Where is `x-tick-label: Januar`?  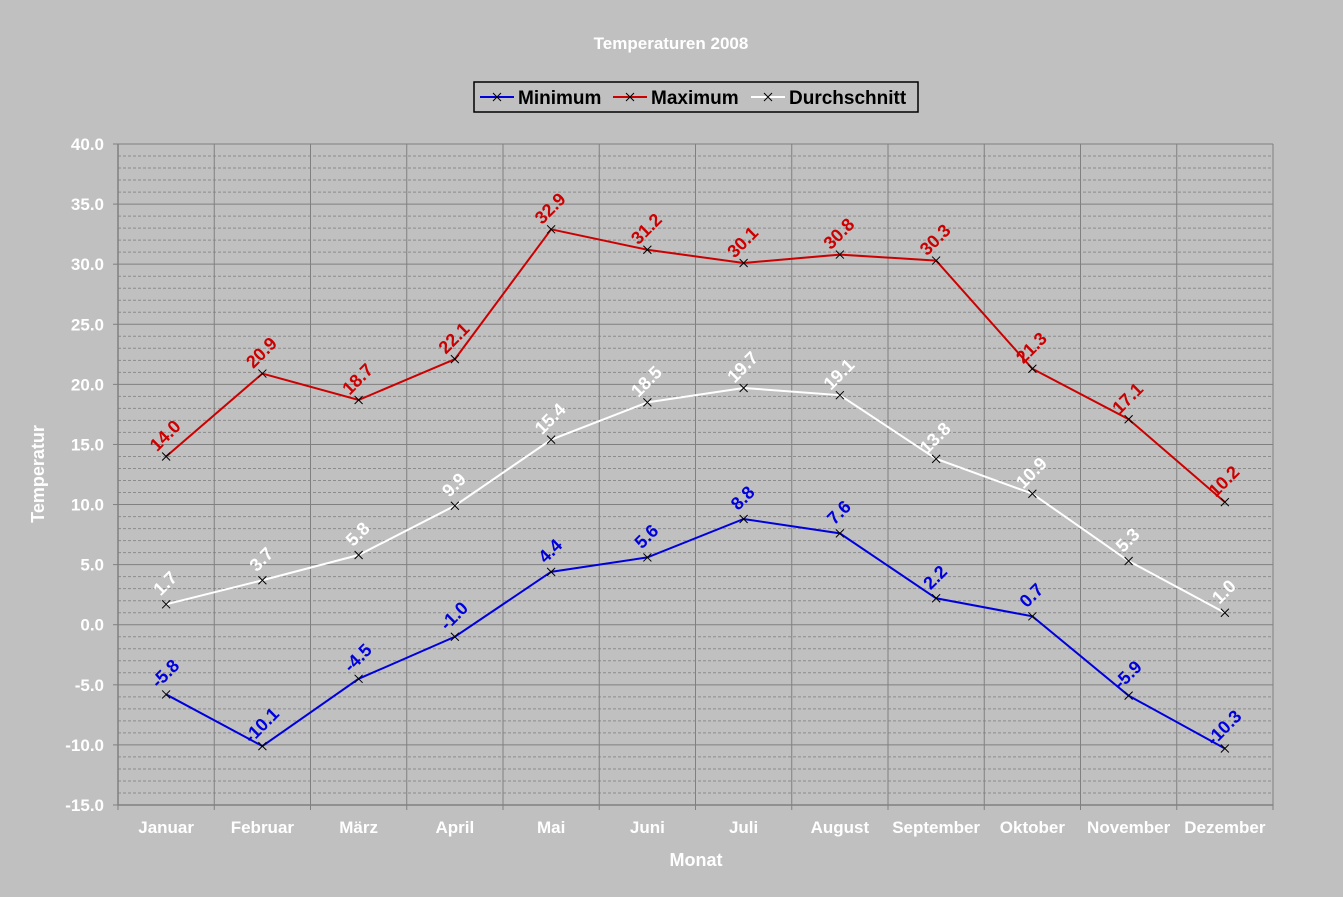
x-tick-label: Januar is located at coordinates (166, 827).